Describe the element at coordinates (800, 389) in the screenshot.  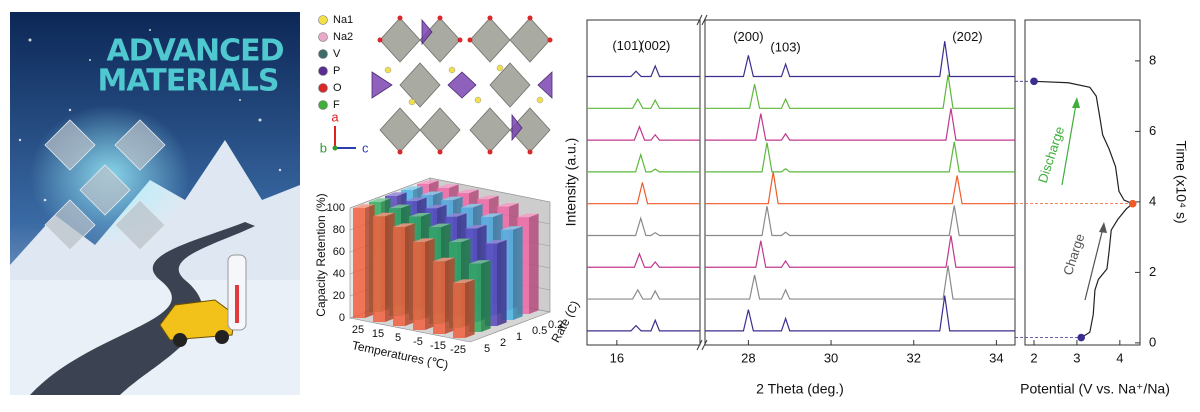
I see `x-axis-label: 2 Theta (deg.)` at that location.